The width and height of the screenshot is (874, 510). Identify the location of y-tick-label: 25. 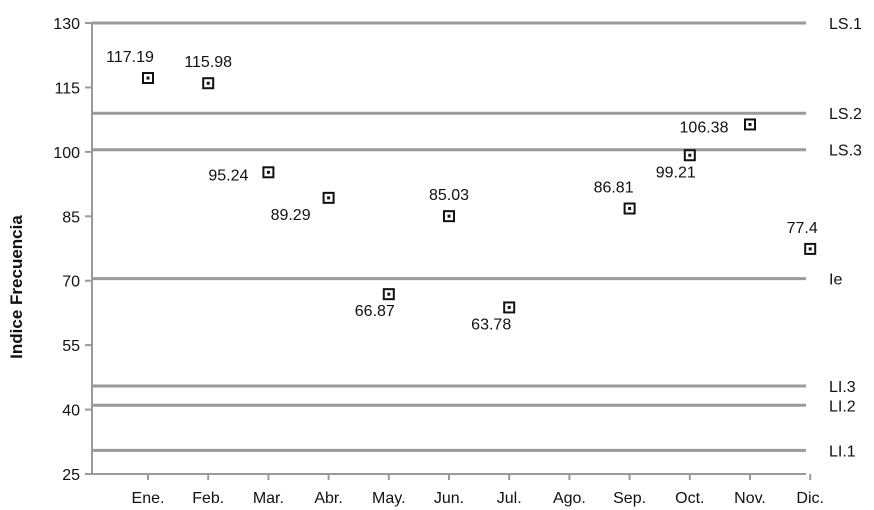
(71, 475).